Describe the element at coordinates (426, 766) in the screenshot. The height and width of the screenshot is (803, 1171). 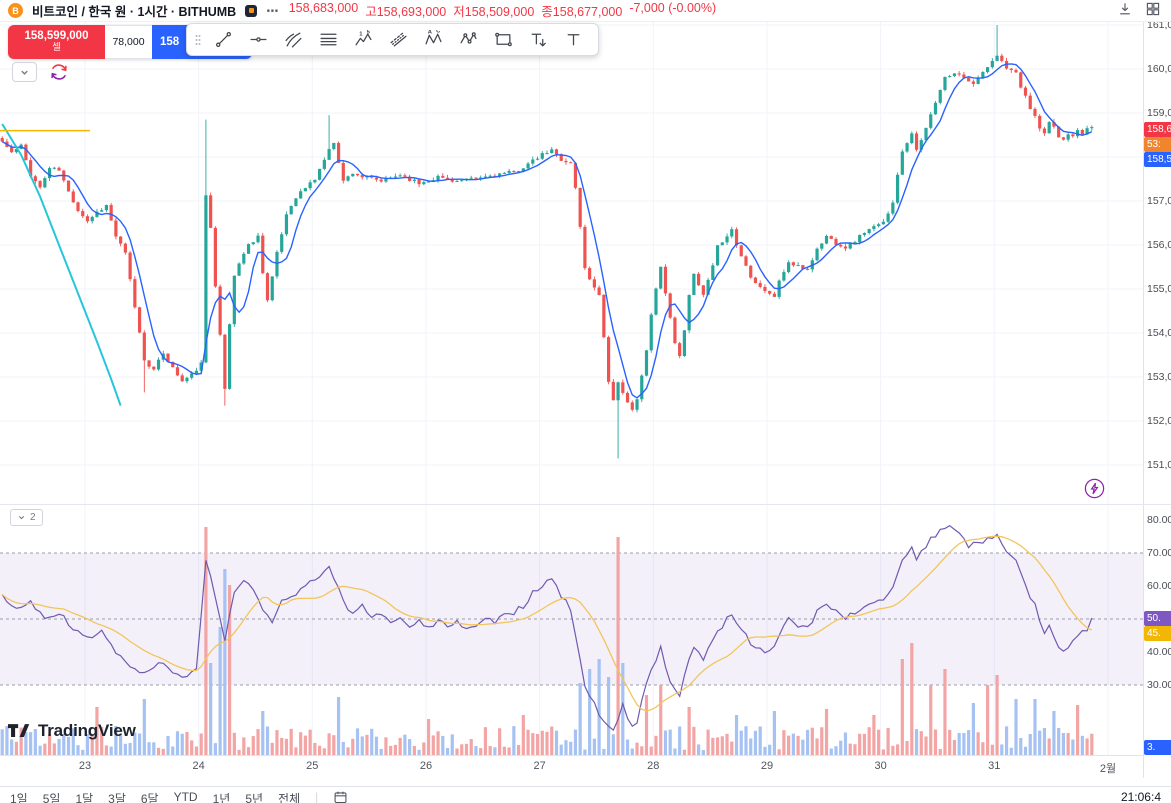
I see `date-label: 26` at that location.